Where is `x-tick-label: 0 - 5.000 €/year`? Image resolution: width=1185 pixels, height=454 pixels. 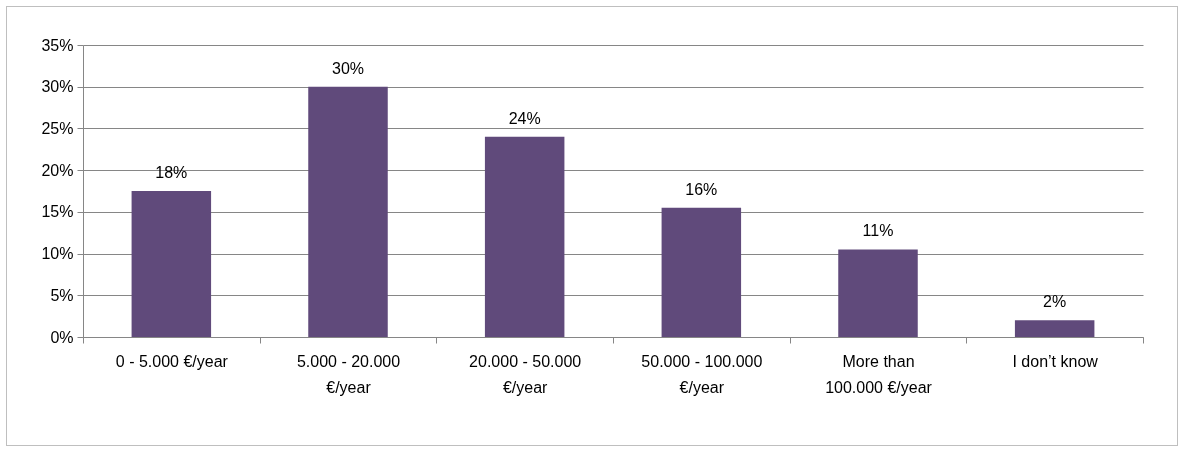 x-tick-label: 0 - 5.000 €/year is located at coordinates (172, 361).